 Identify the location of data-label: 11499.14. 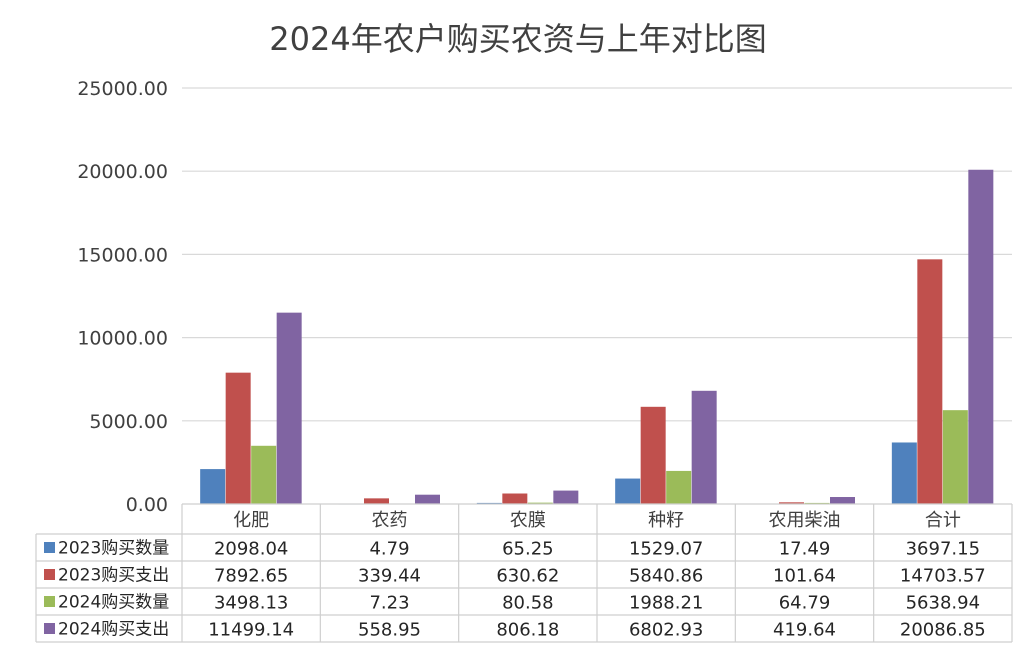
(251, 630).